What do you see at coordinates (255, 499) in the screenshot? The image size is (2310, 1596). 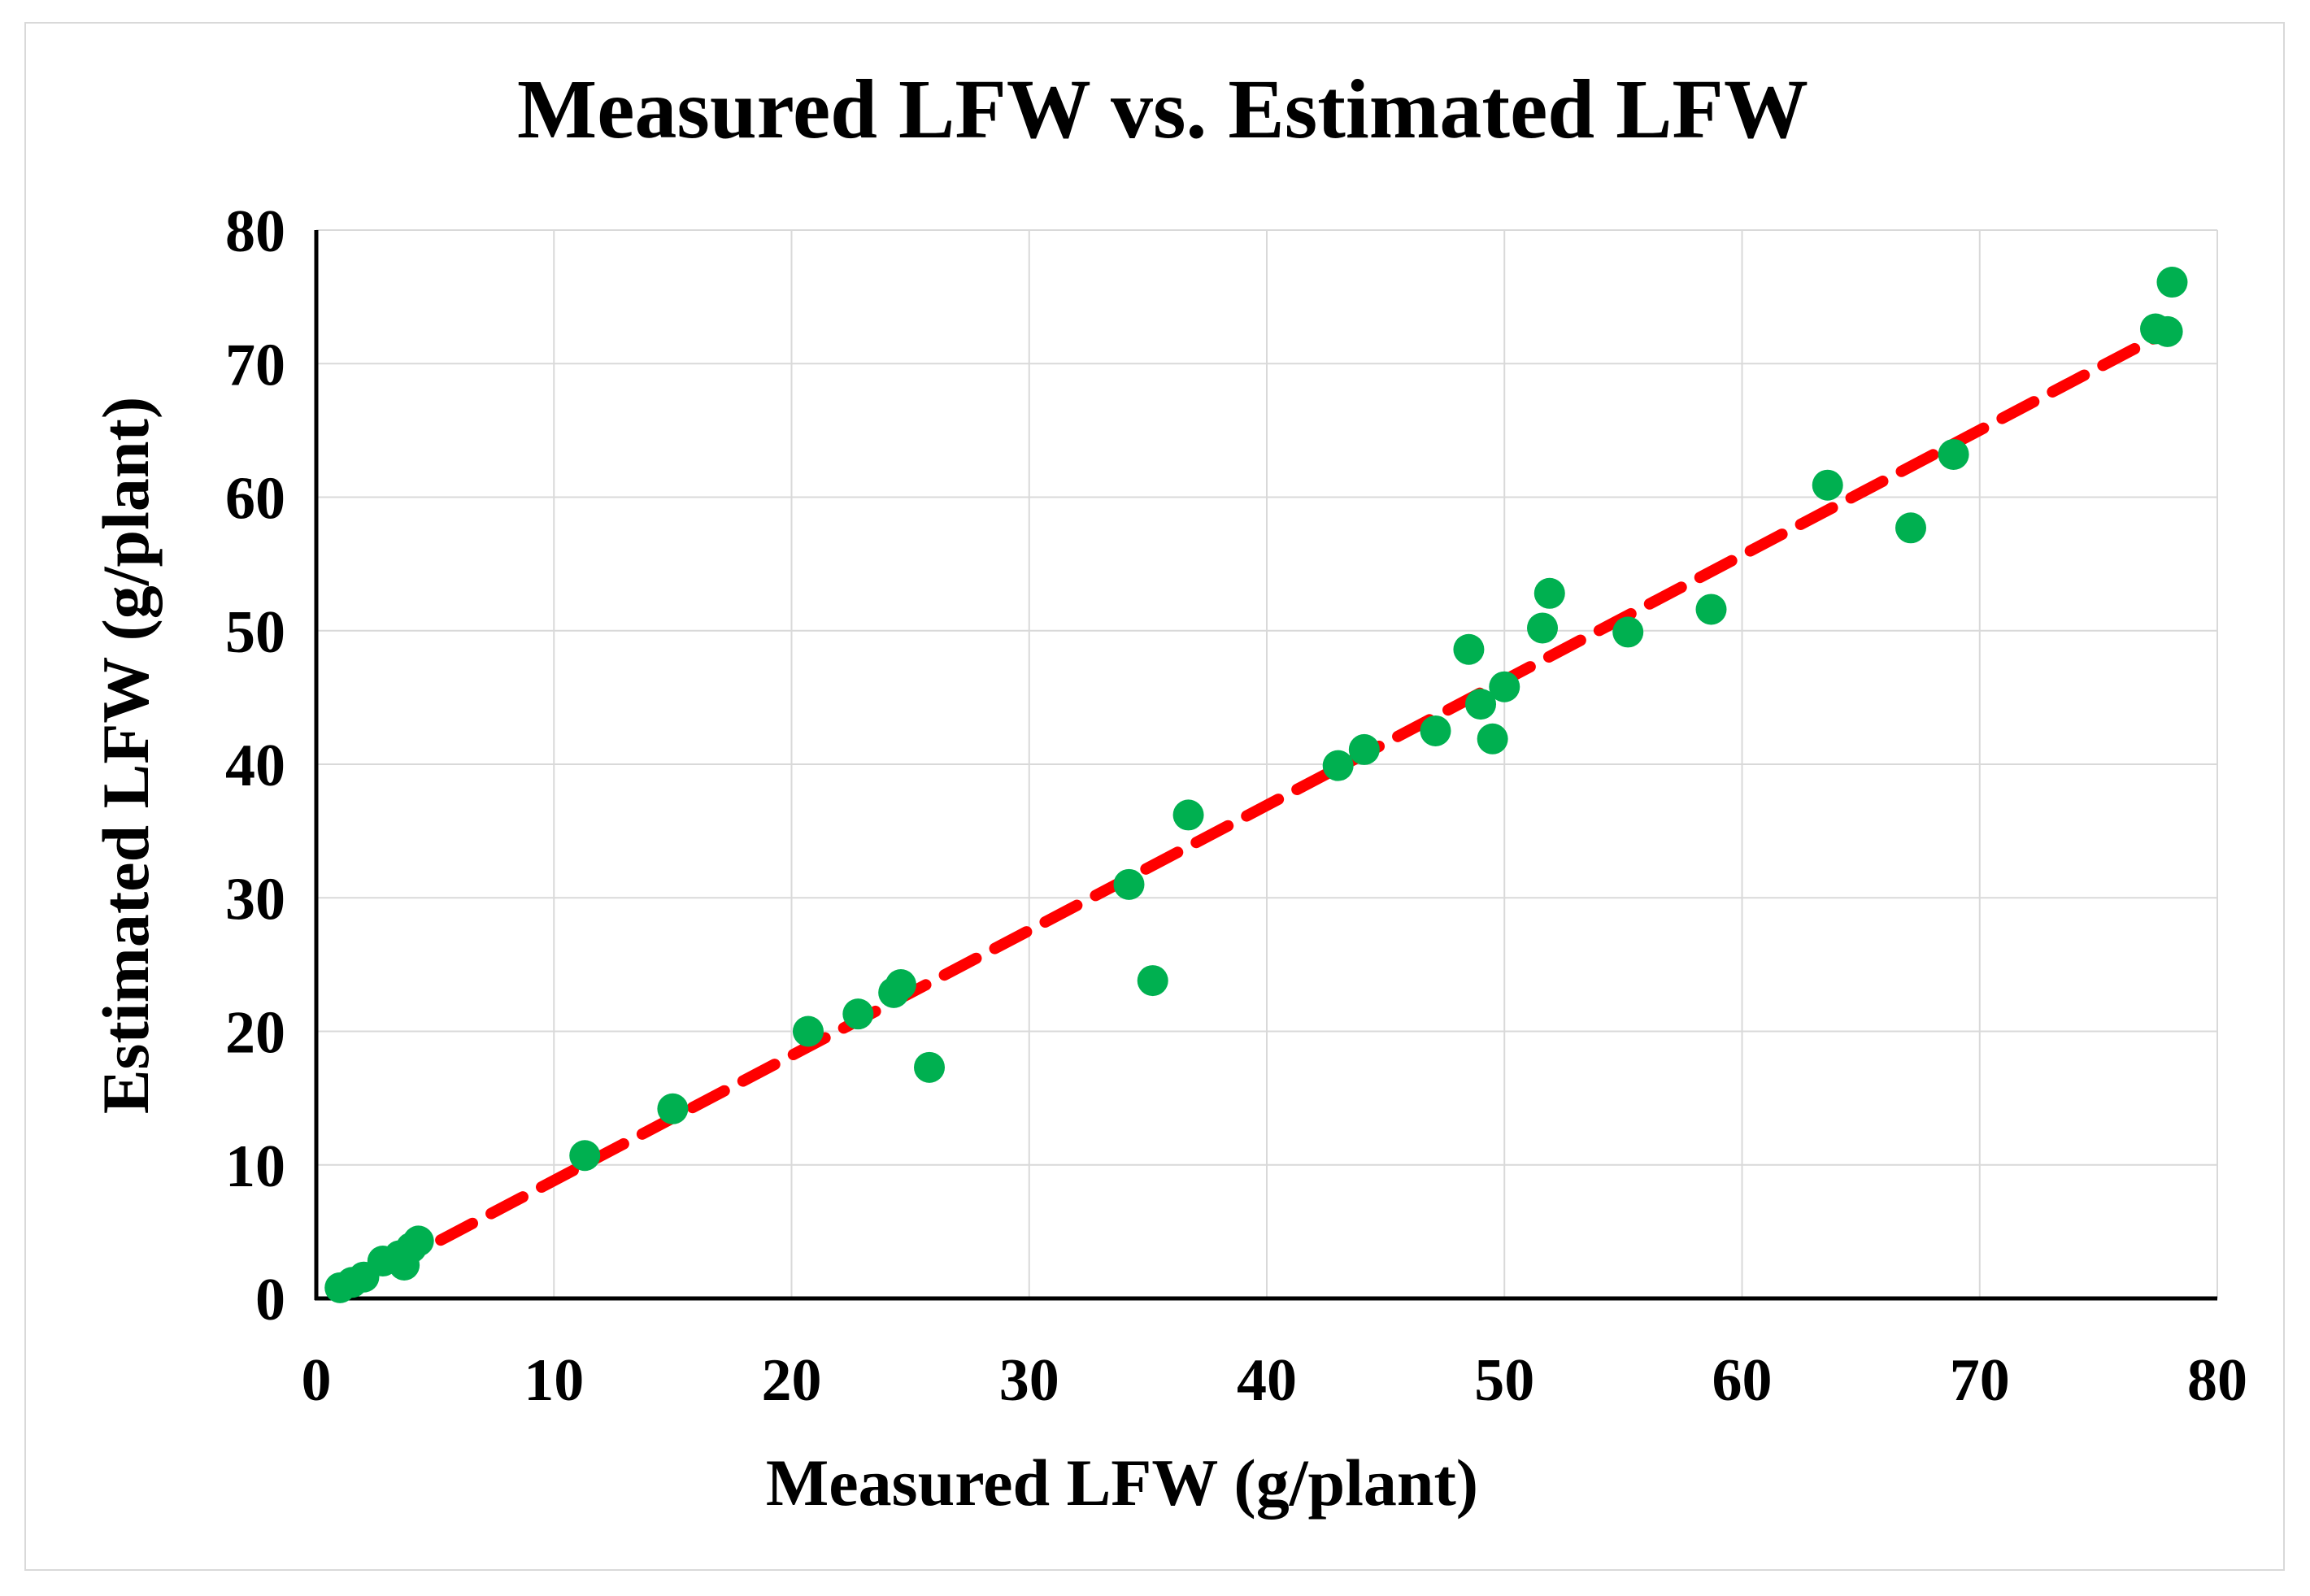 I see `y-tick-label: 60` at bounding box center [255, 499].